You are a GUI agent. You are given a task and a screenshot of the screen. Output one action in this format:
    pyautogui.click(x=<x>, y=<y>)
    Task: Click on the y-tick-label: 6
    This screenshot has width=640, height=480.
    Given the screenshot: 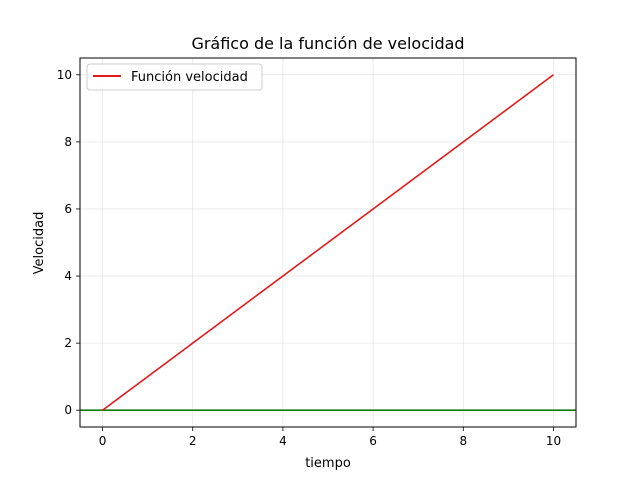 What is the action you would take?
    pyautogui.click(x=68, y=209)
    